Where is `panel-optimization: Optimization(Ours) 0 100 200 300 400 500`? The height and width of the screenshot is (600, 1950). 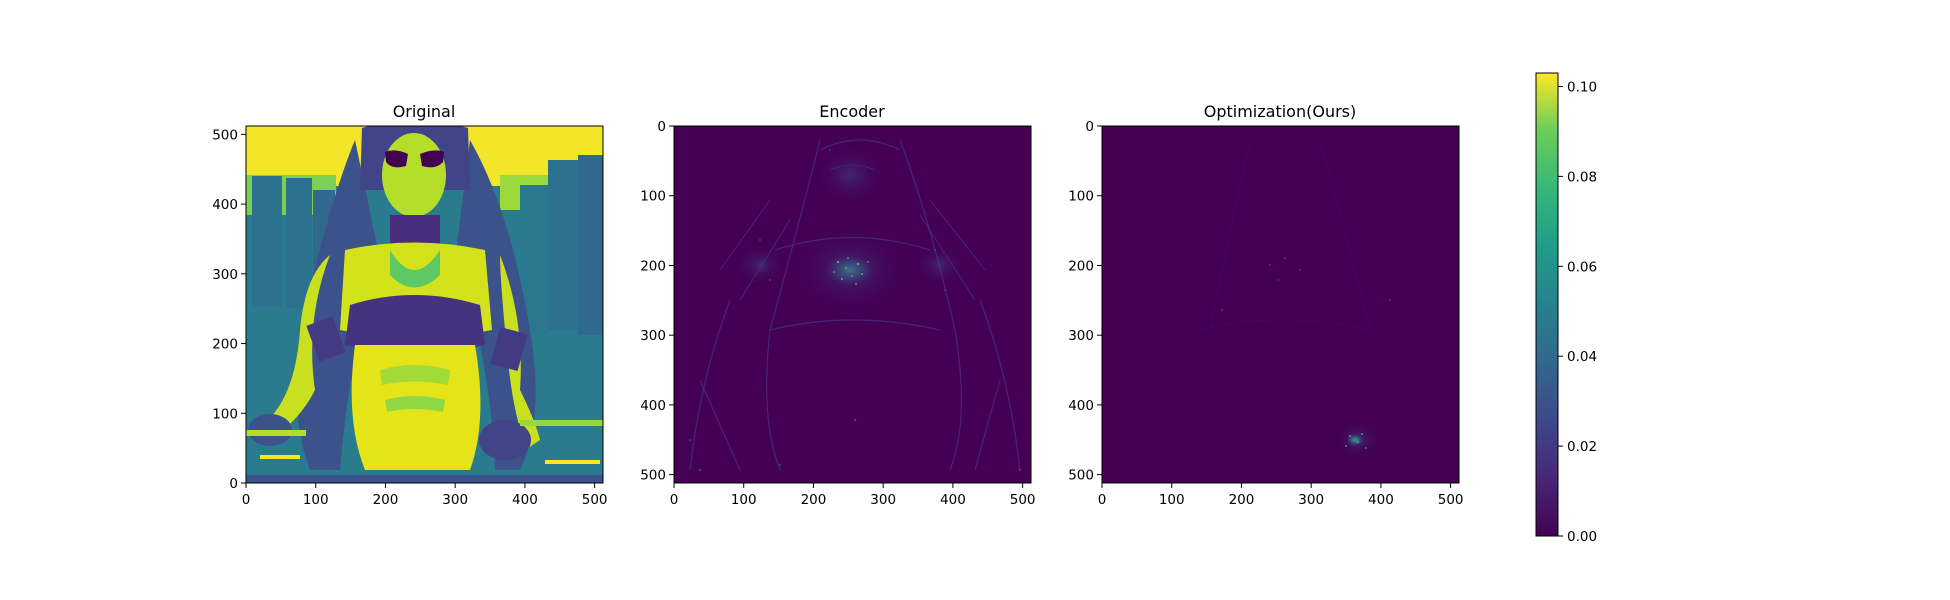
panel-optimization: Optimization(Ours) 0 100 200 300 400 500 is located at coordinates (1265, 305).